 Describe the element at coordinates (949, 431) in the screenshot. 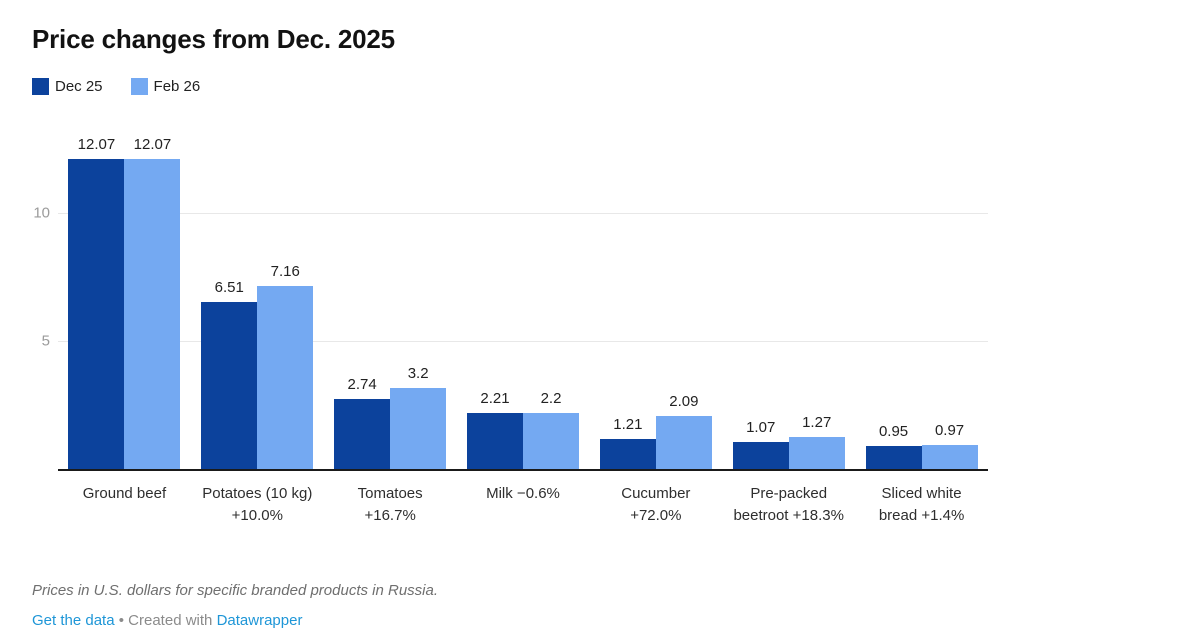

I see `value-label-feb-26-sliced-white-bread-1-4: 0.97` at that location.